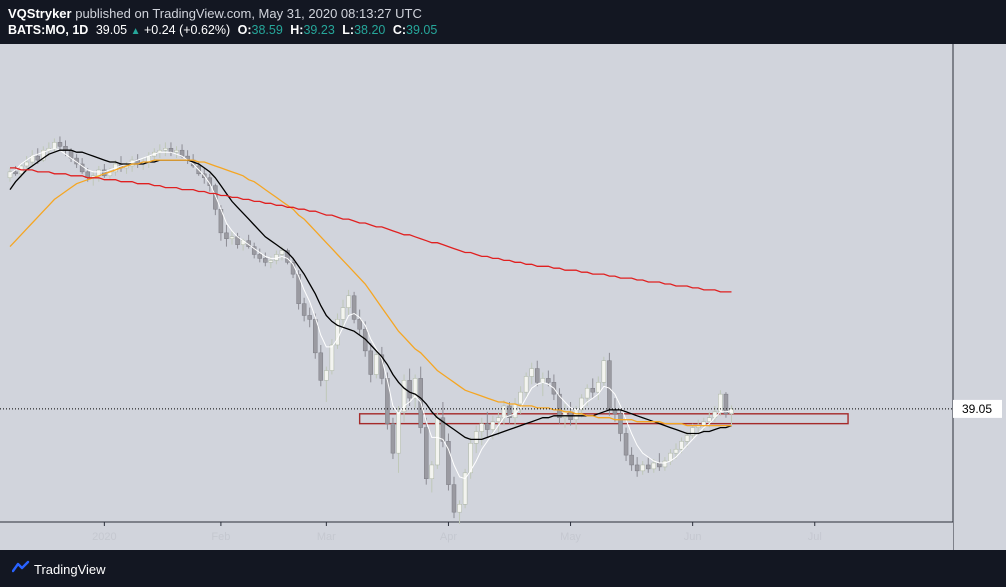 This screenshot has width=1006, height=587. I want to click on author-name: VQStryker, so click(40, 13).